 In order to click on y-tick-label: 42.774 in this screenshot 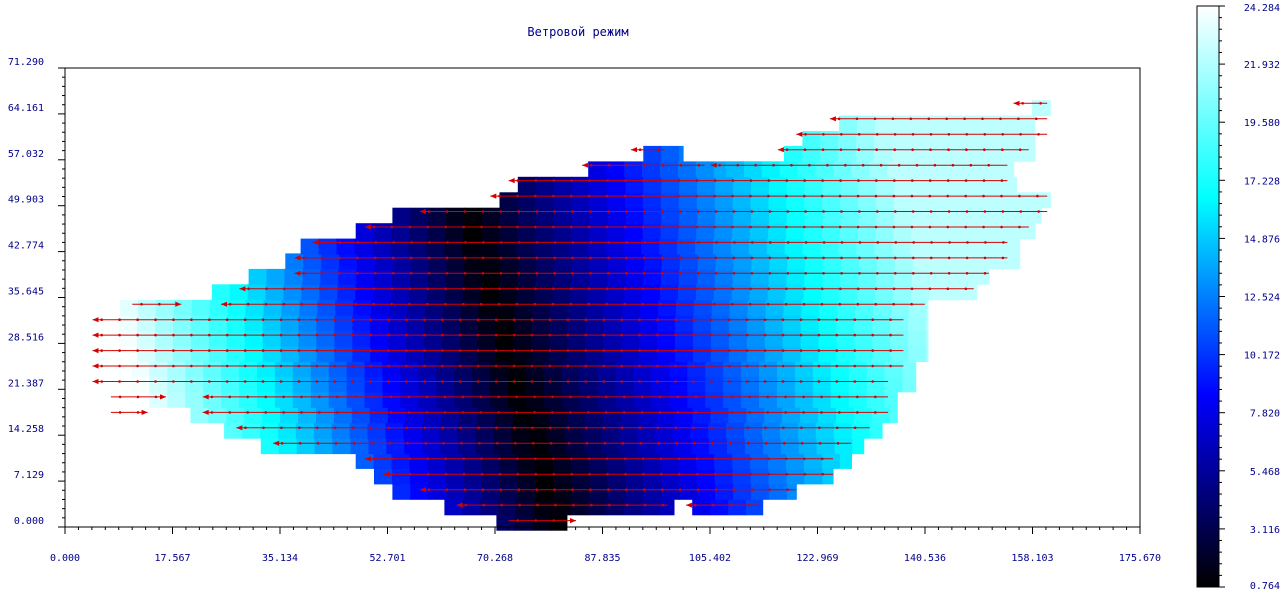, I will do `click(26, 246)`.